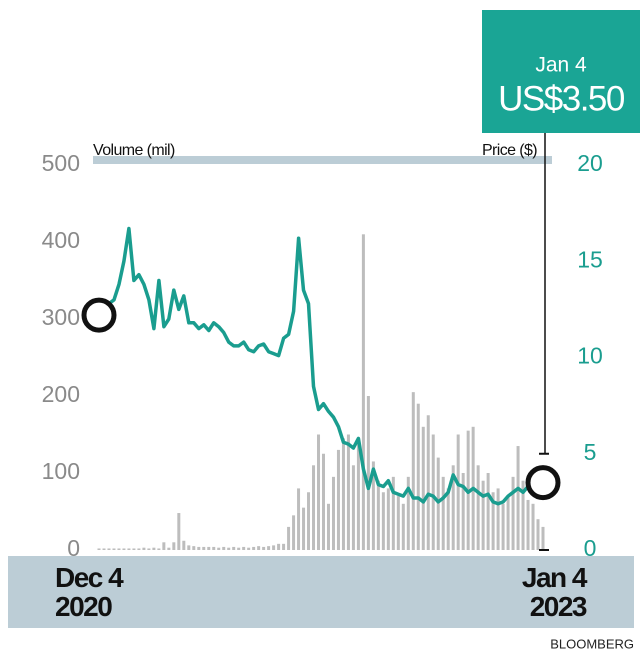  I want to click on y-tick-label: 200, so click(61, 394).